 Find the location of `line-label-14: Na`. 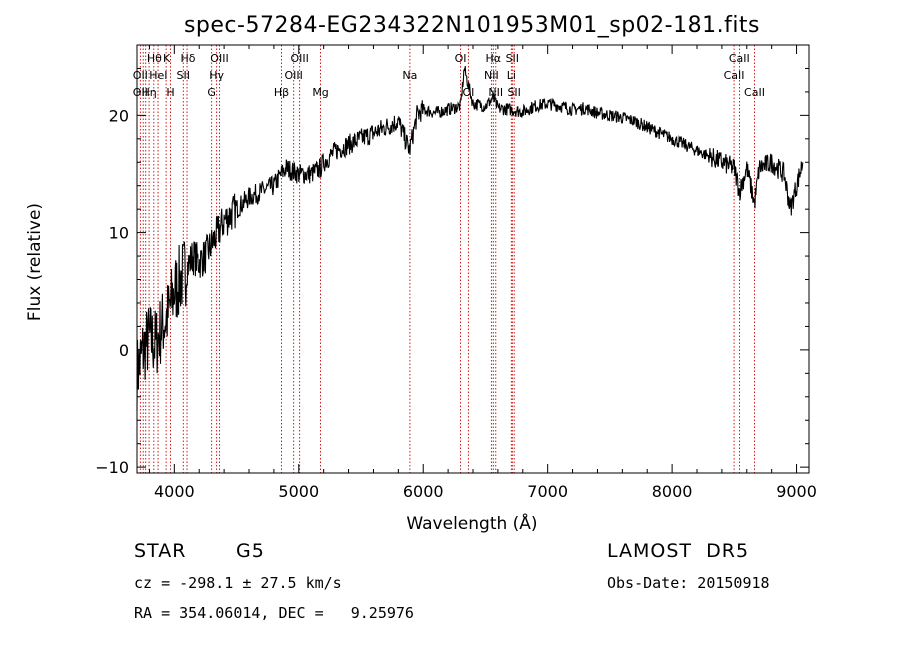

line-label-14: Na is located at coordinates (409, 75).